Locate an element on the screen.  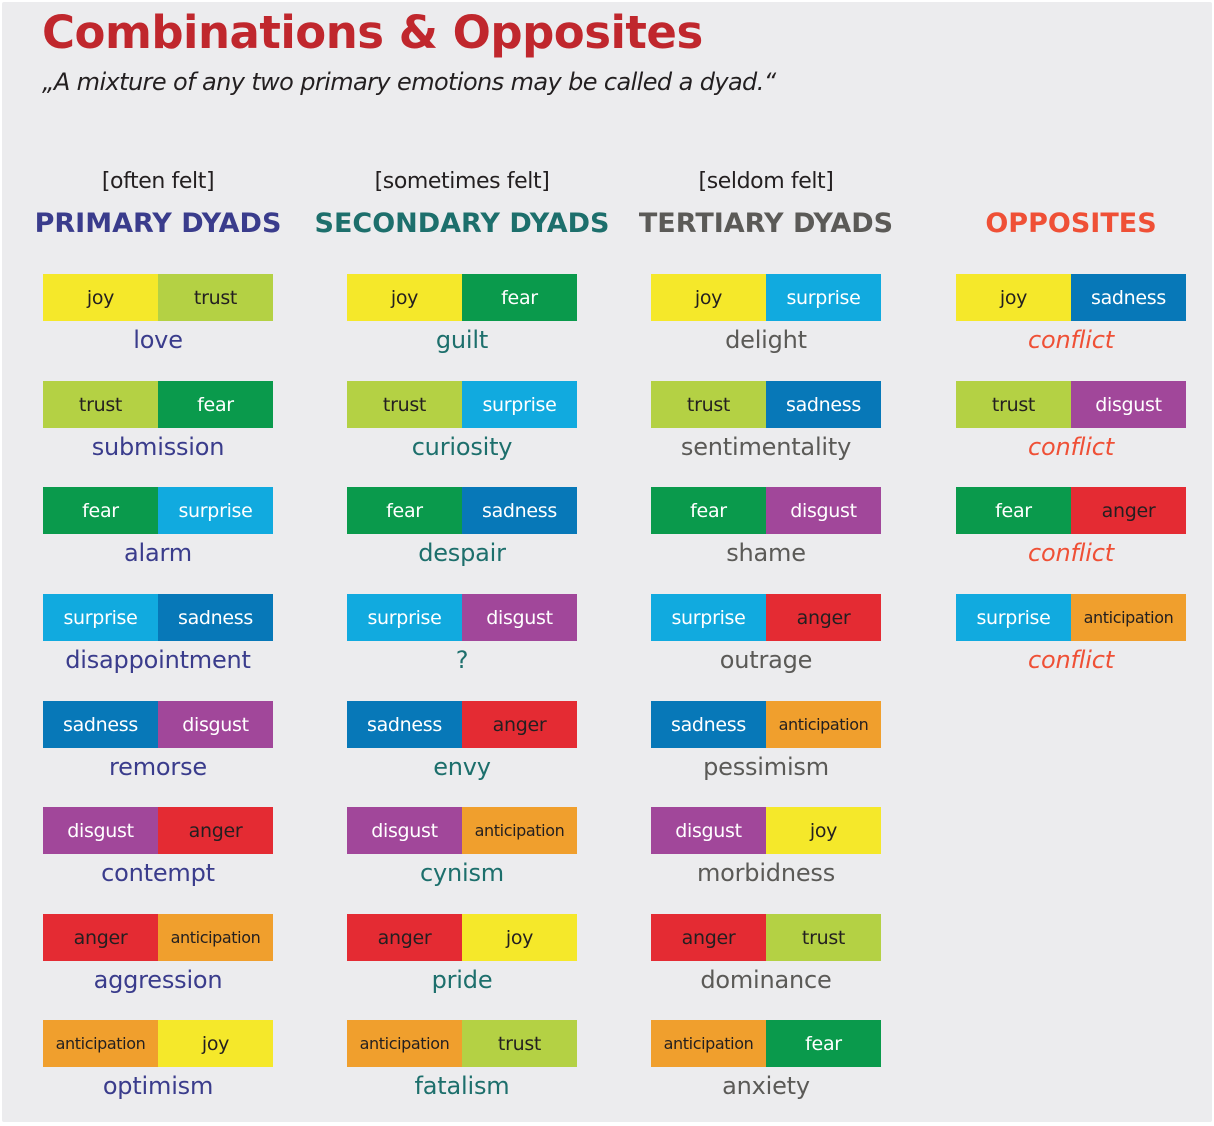
emotion-pair-bar: sadness anticipation is located at coordinates (766, 724).